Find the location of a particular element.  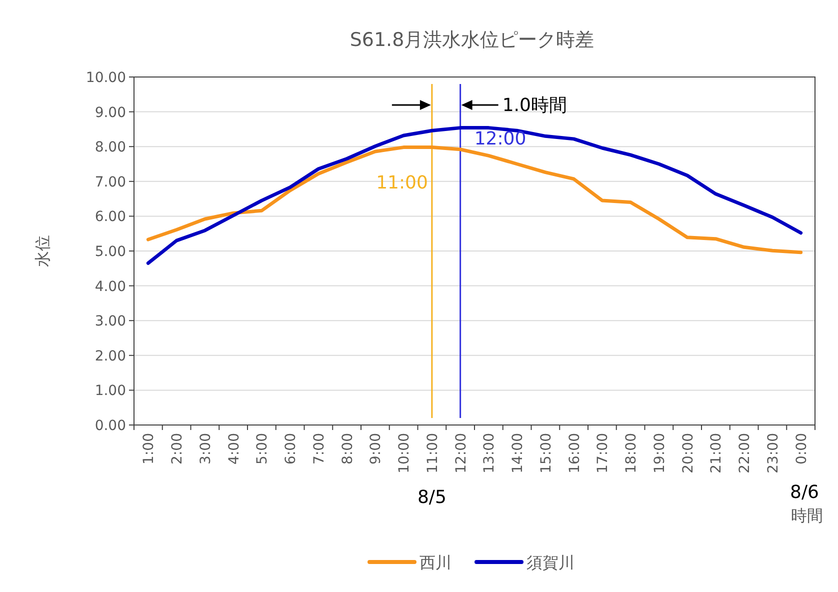

y-tick-label: 10.00 is located at coordinates (106, 78).